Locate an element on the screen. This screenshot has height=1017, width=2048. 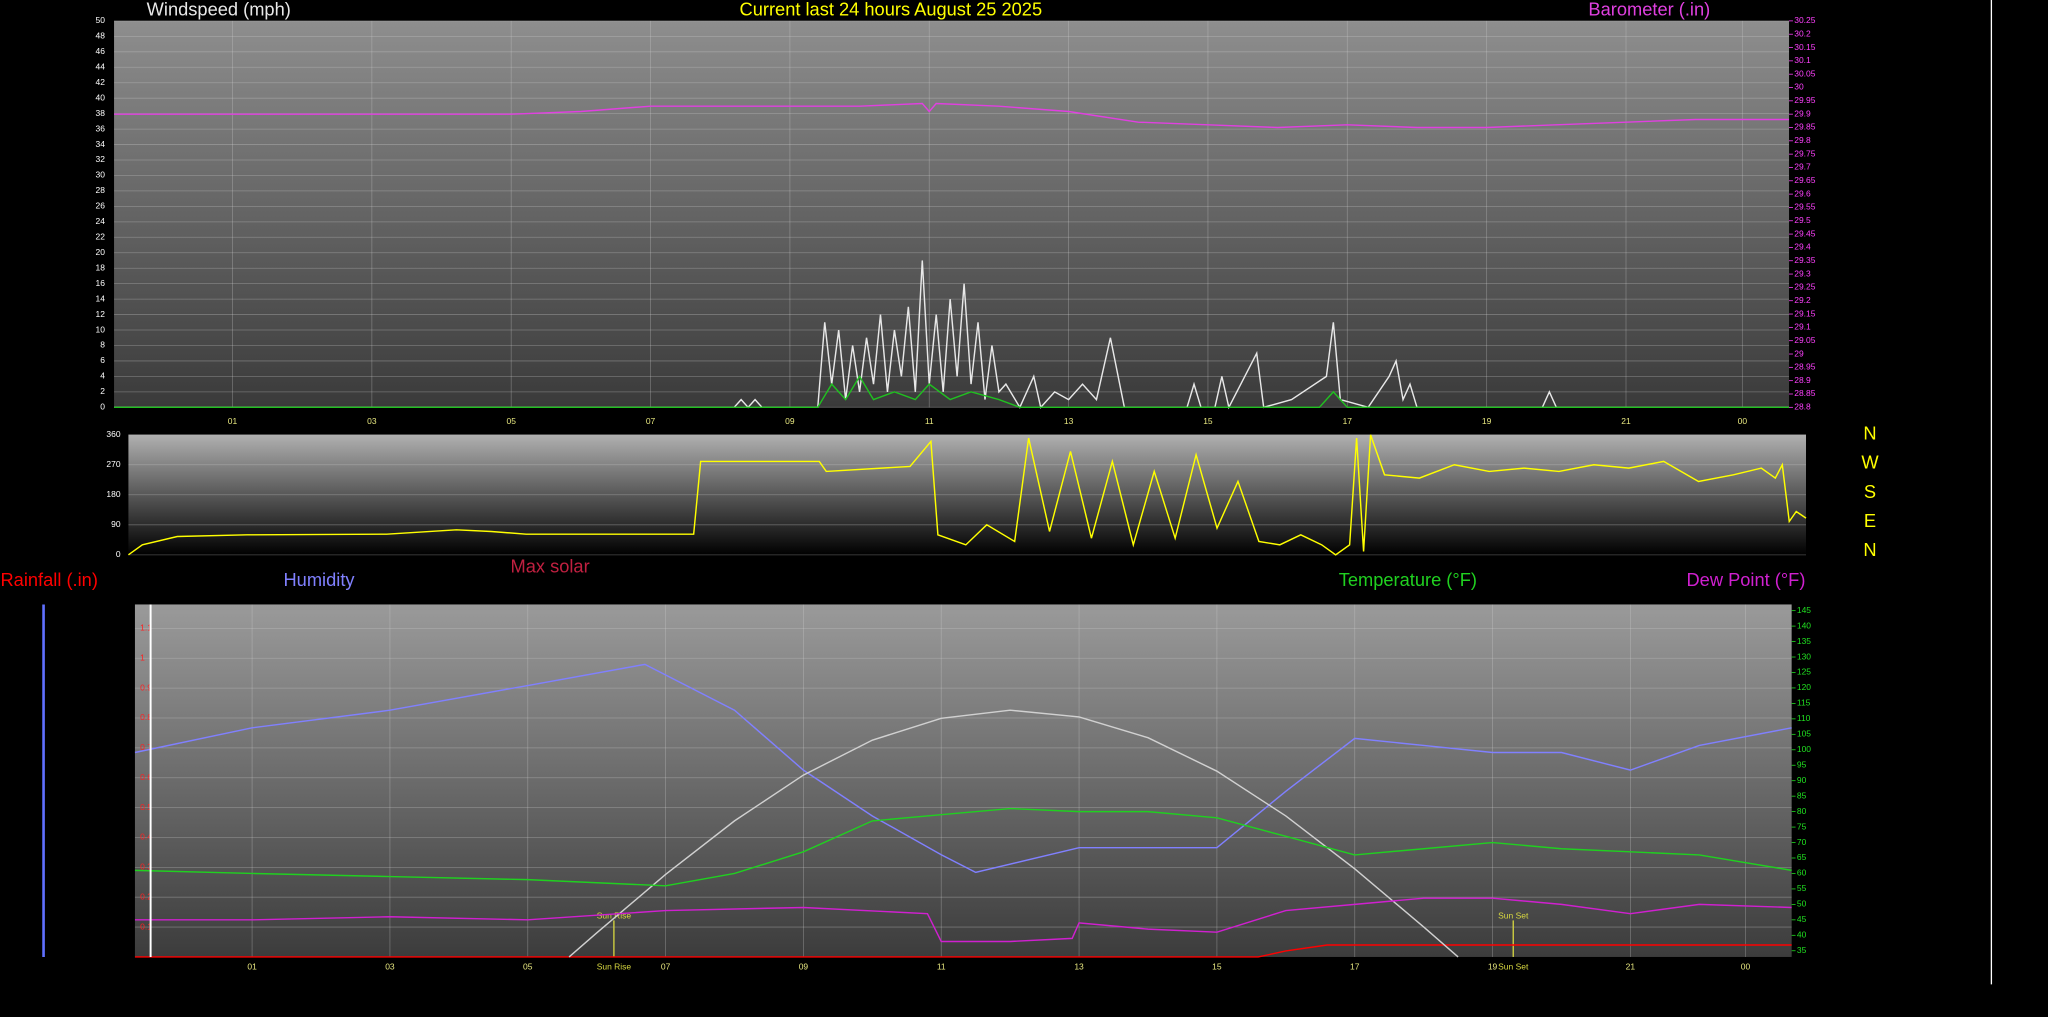
y2-tick-label: 29.6 is located at coordinates (1802, 193).